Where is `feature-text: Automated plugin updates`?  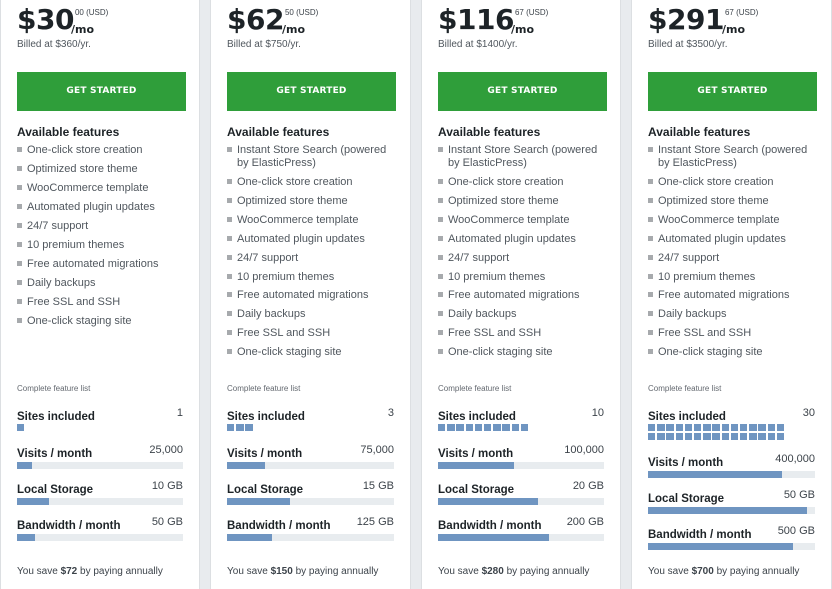 feature-text: Automated plugin updates is located at coordinates (722, 238).